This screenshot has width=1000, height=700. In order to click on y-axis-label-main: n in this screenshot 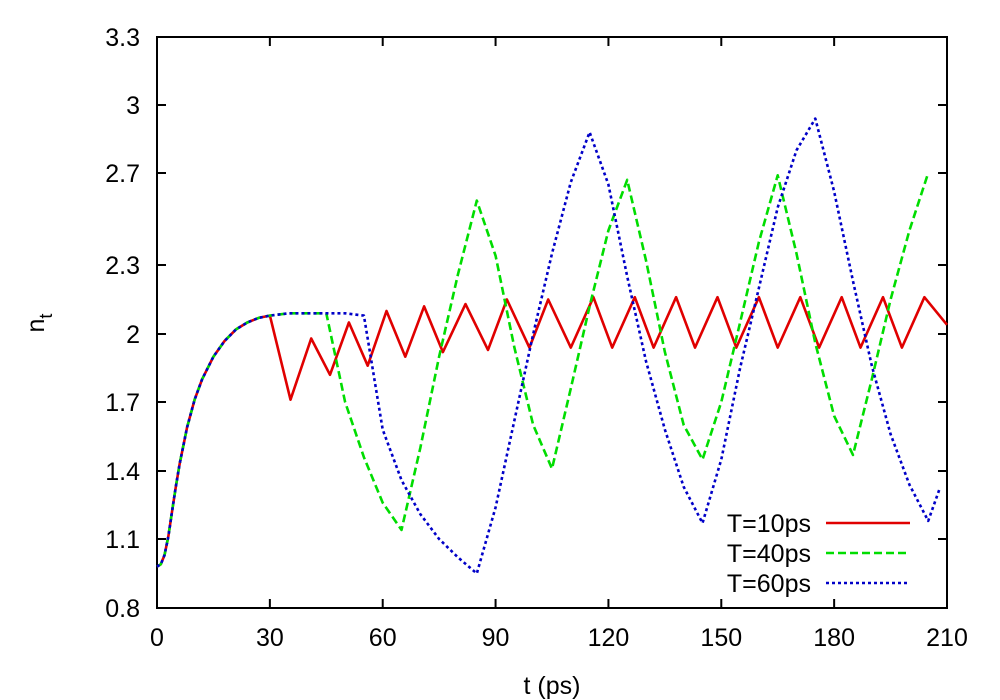, I will do `click(36, 326)`.